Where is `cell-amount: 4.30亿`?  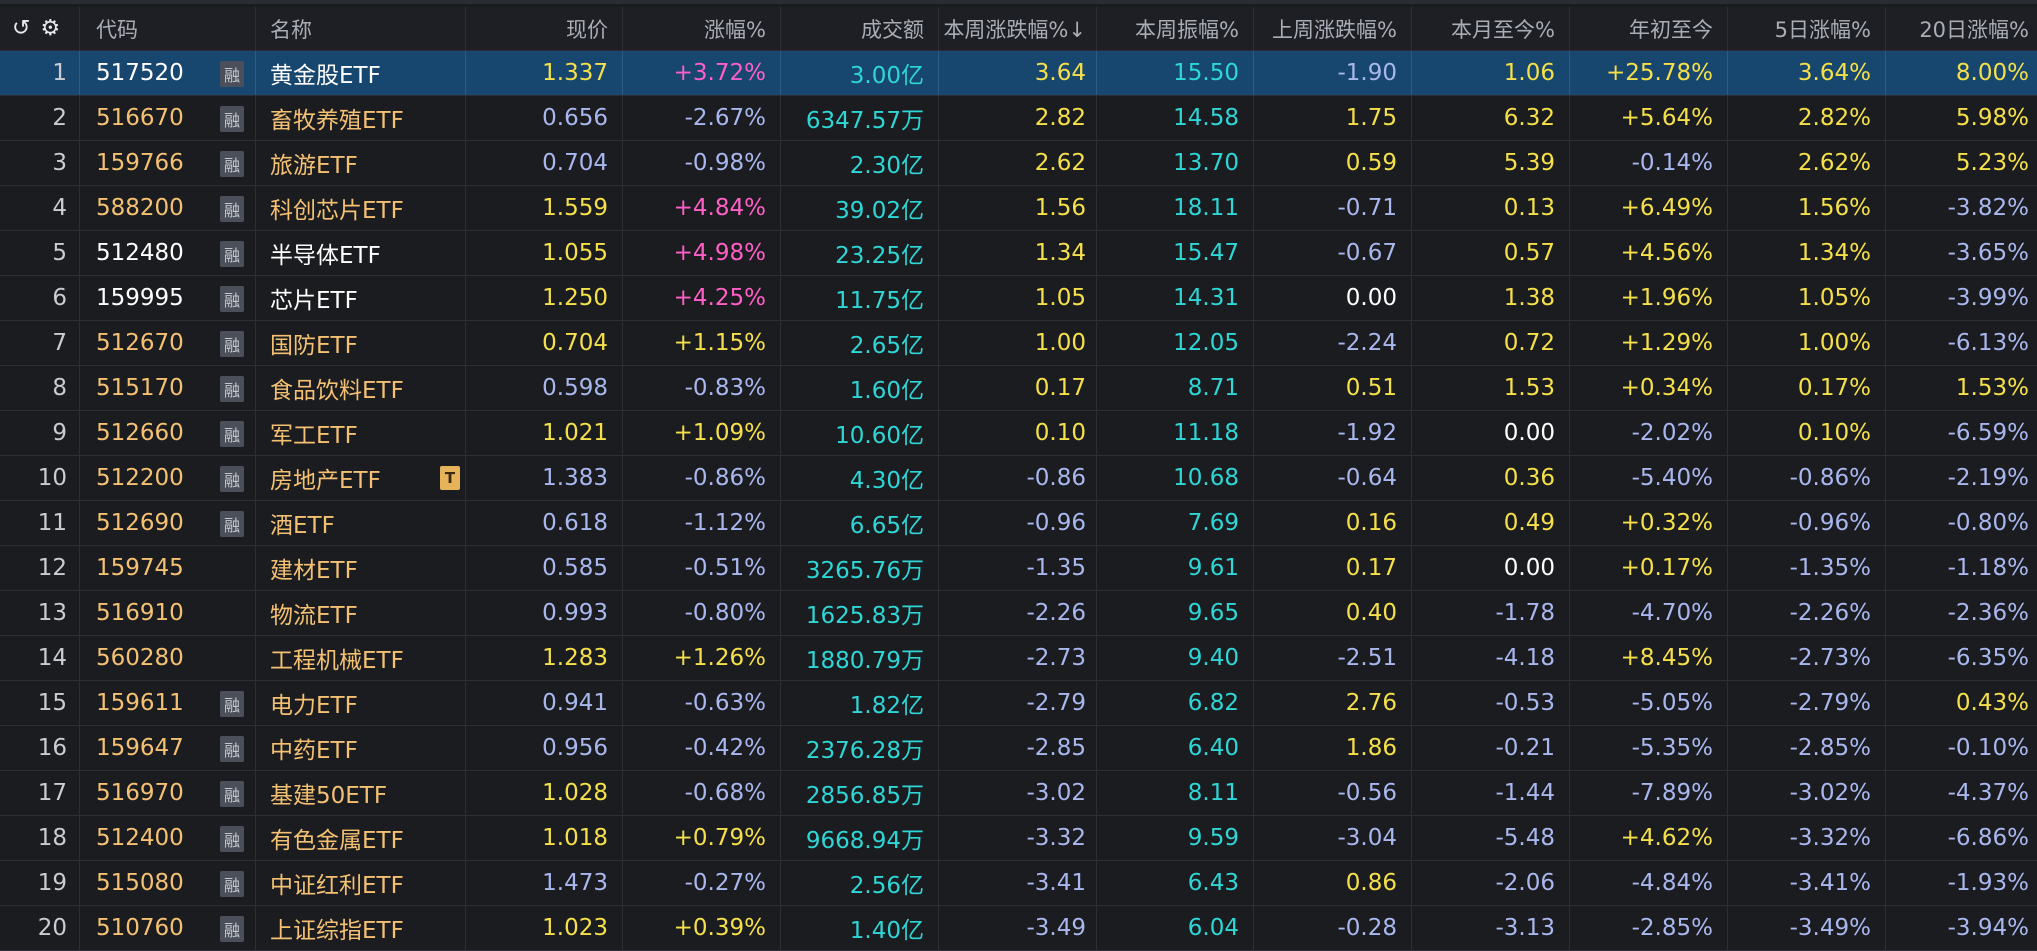 cell-amount: 4.30亿 is located at coordinates (860, 478).